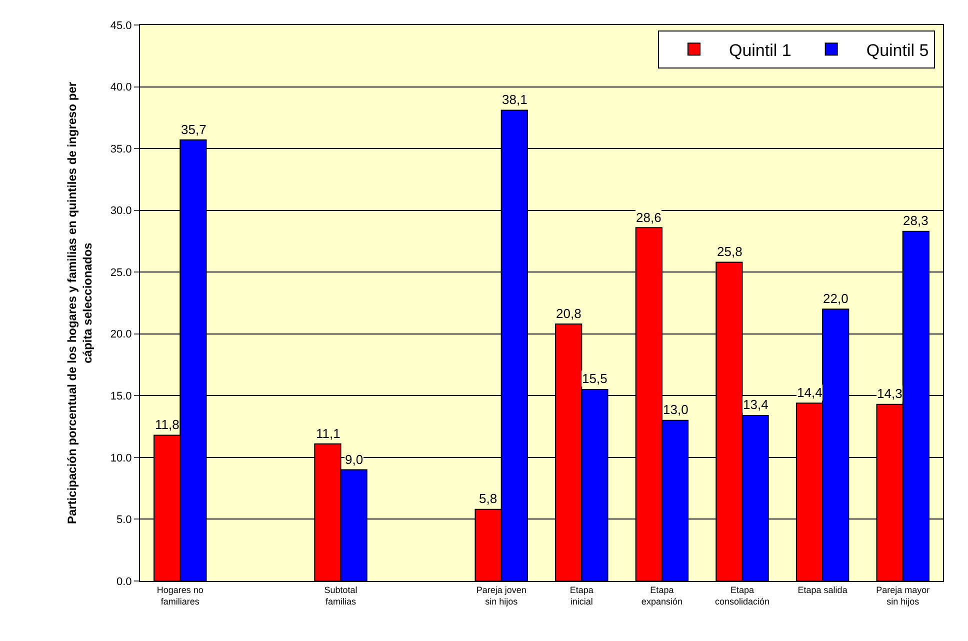 The width and height of the screenshot is (968, 641). I want to click on y-tick-label: 40.0, so click(121, 88).